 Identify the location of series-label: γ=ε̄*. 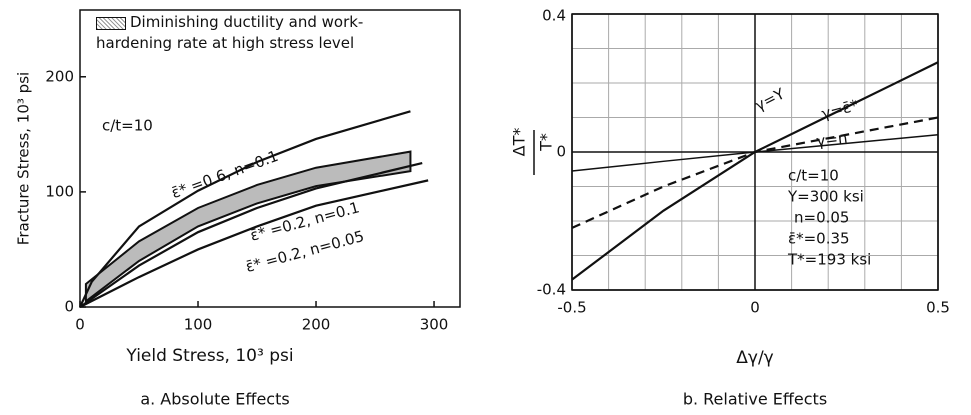
(840, 109).